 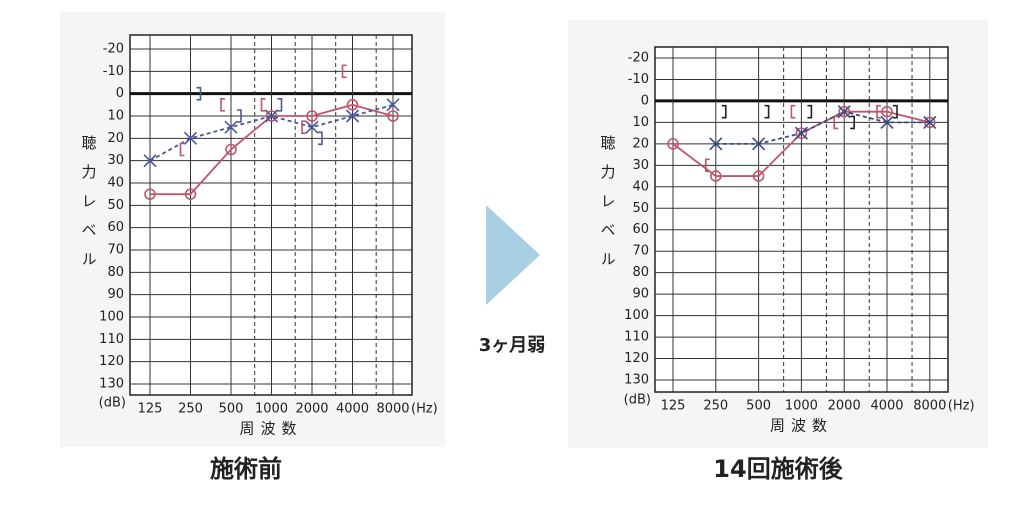 I want to click on chart-title: 施術前, so click(x=246, y=469).